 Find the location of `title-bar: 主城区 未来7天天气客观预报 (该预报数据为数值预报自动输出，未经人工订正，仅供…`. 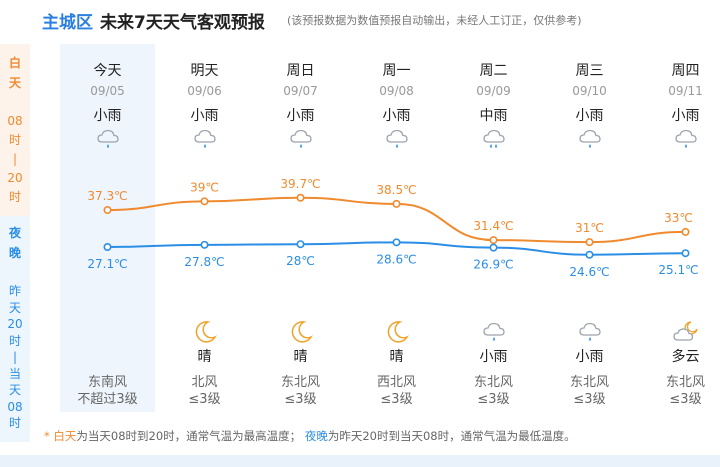

title-bar: 主城区 未来7天天气客观预报 (该预报数据为数值预报自动输出，未经人工订正，仅供… is located at coordinates (360, 20).